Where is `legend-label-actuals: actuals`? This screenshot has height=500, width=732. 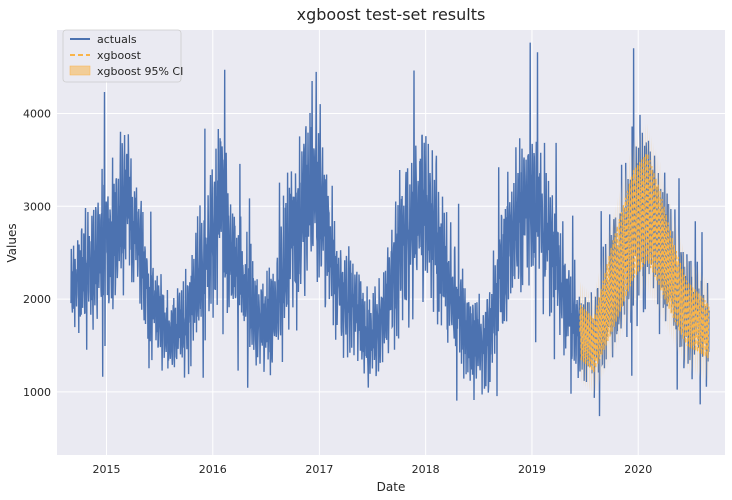
legend-label-actuals: actuals is located at coordinates (117, 39).